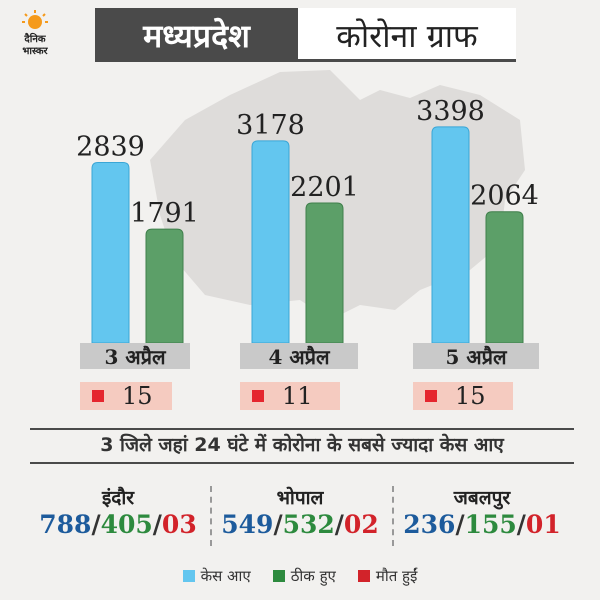 The image size is (600, 600). Describe the element at coordinates (247, 524) in the screenshot. I see `bhopal-cases: 549` at that location.